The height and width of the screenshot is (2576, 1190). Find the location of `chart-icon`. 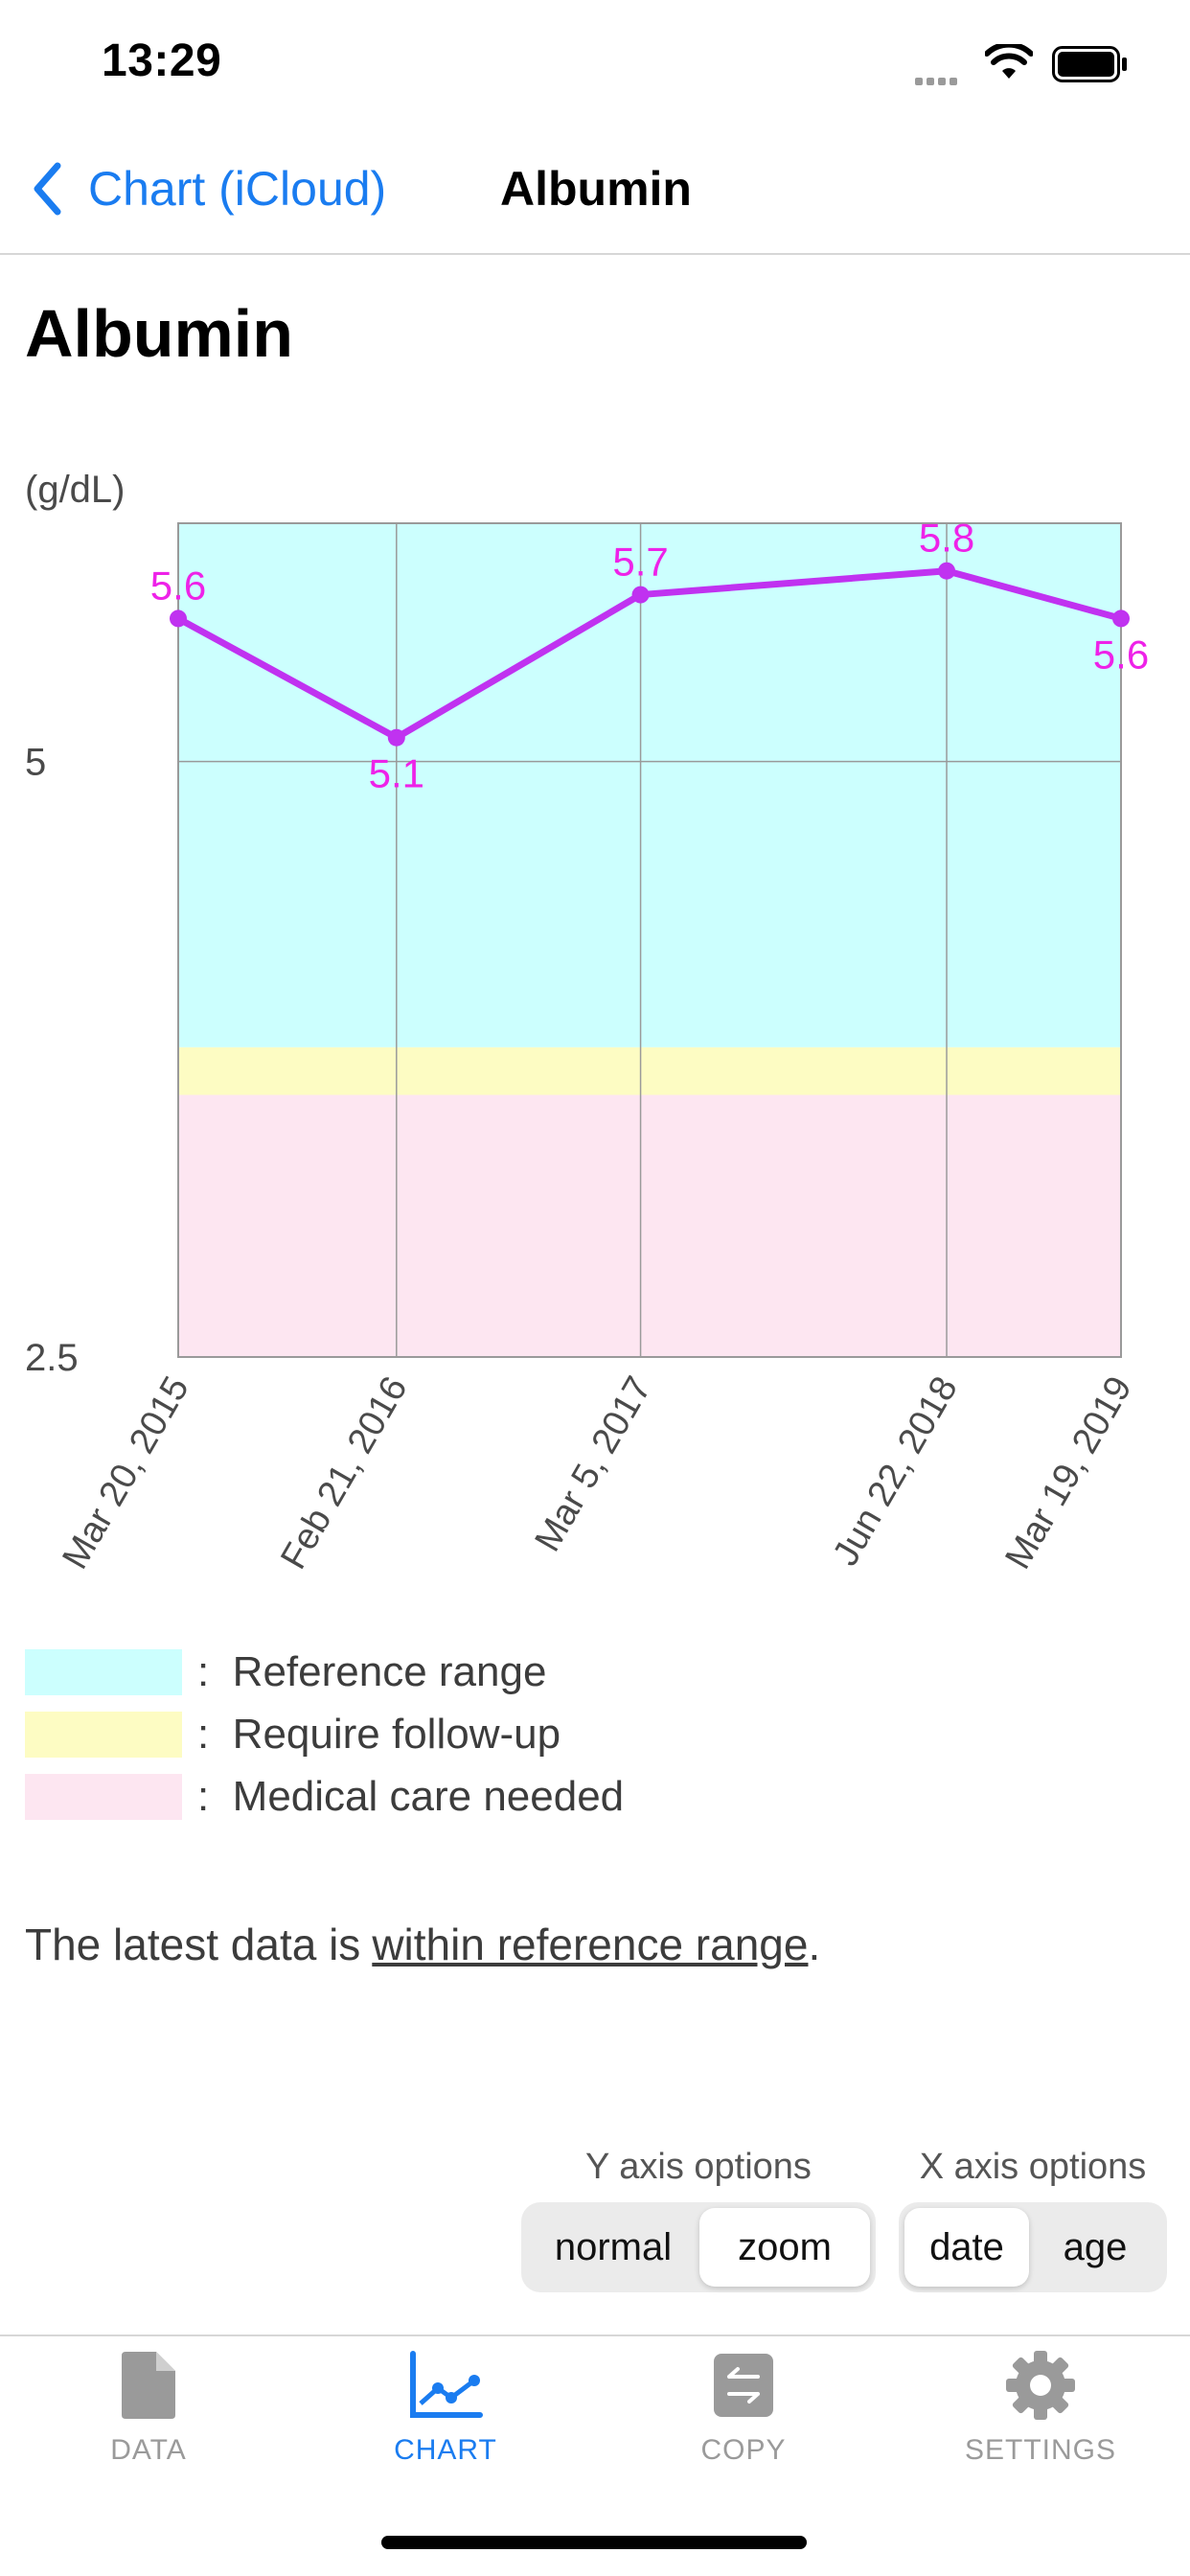

chart-icon is located at coordinates (447, 2384).